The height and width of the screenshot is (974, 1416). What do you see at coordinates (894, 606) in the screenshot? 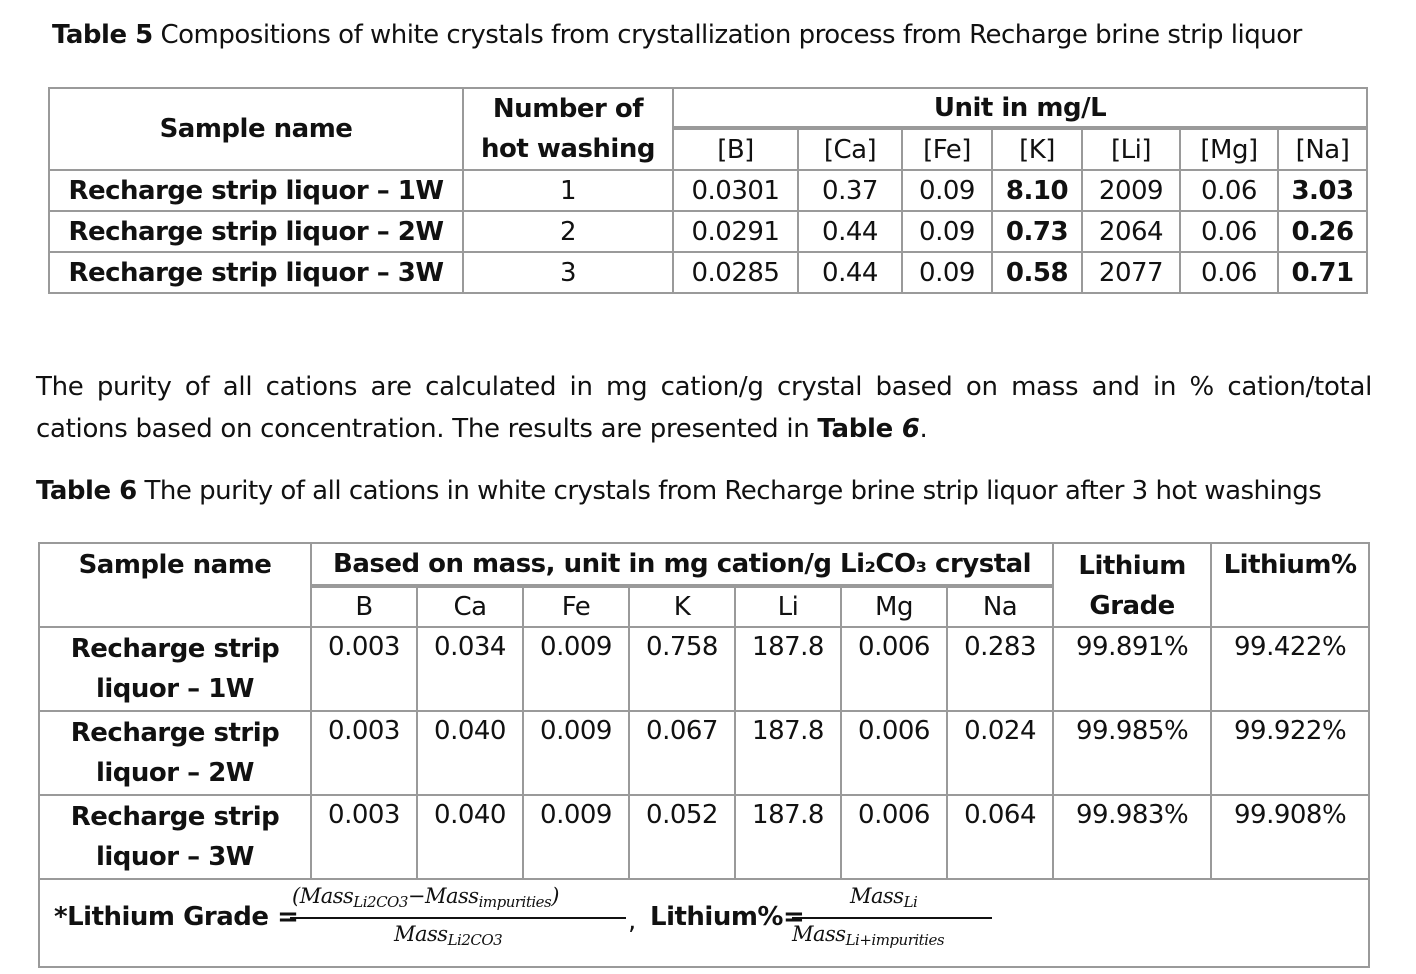
I see `table6-element-header: Mg` at bounding box center [894, 606].